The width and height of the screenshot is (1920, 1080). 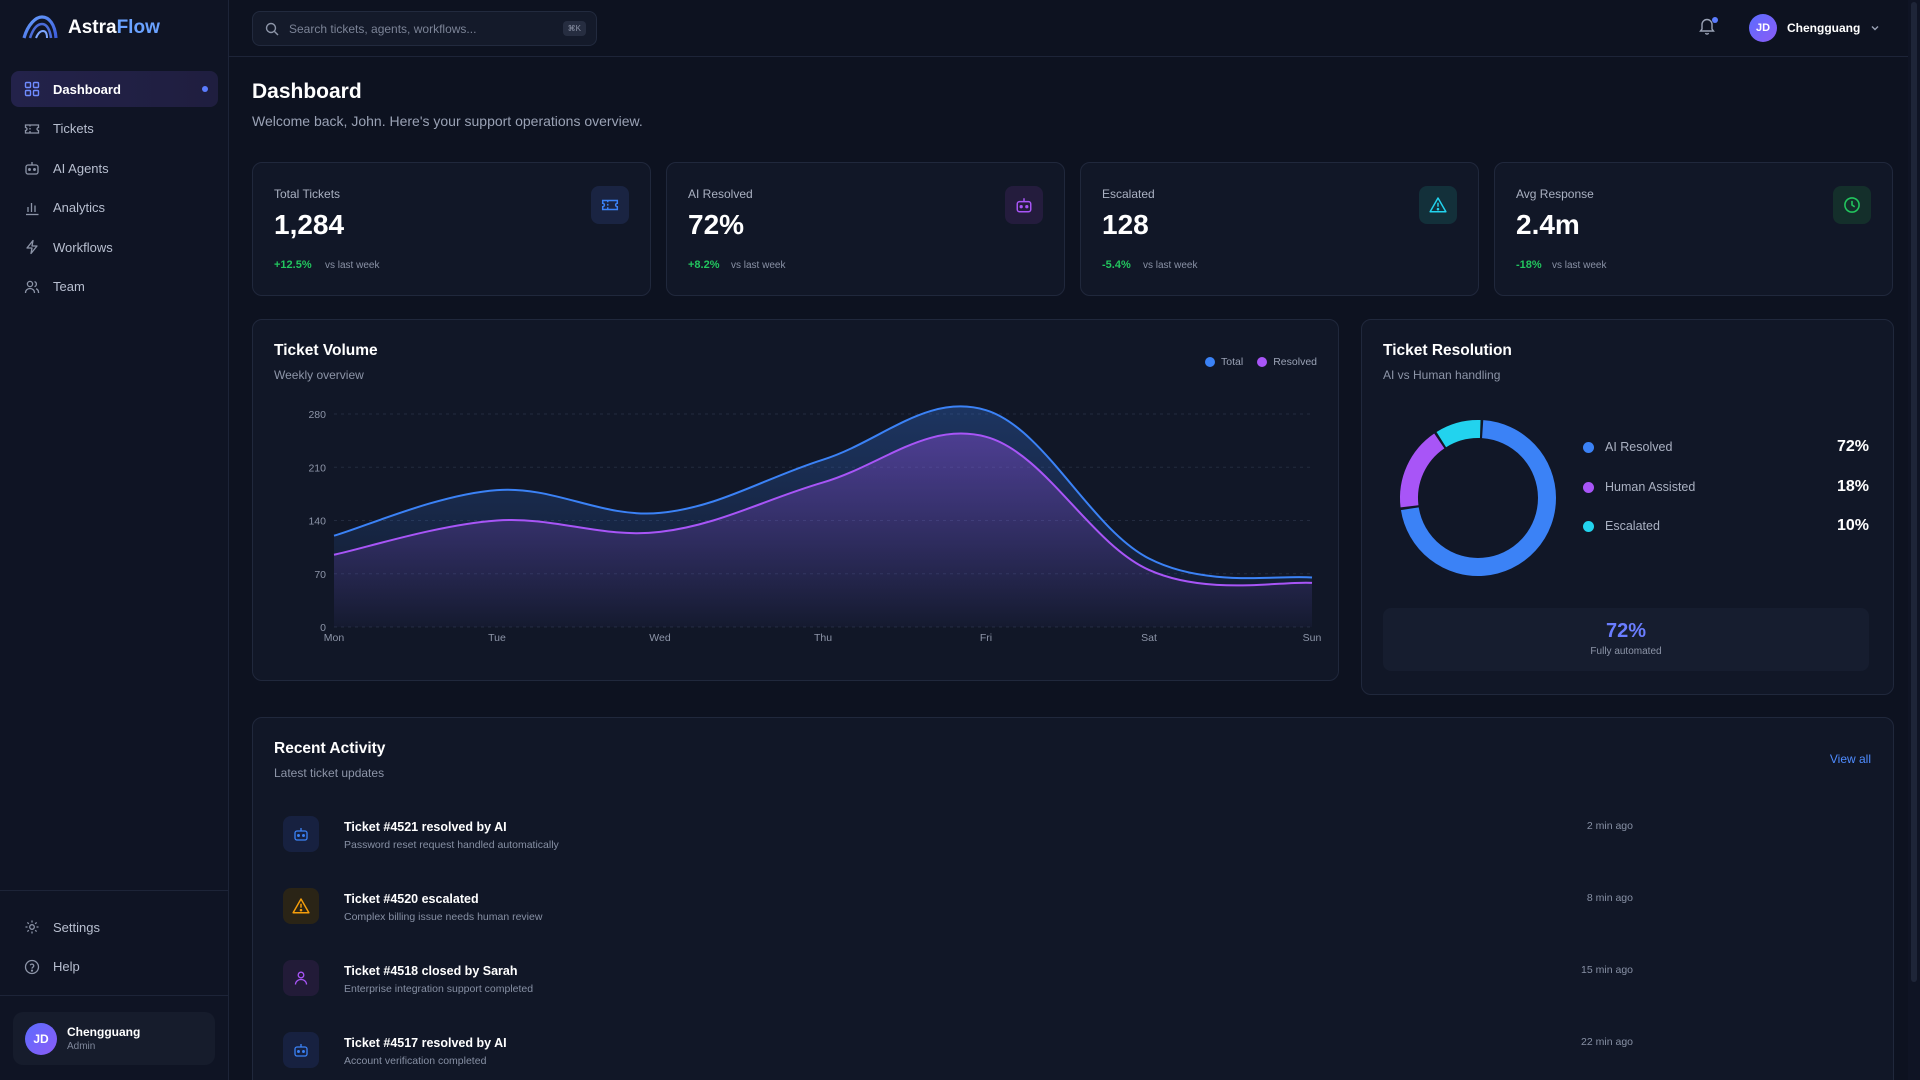 I want to click on activity-title: Ticket #4518 closed by Sarah, so click(x=431, y=971).